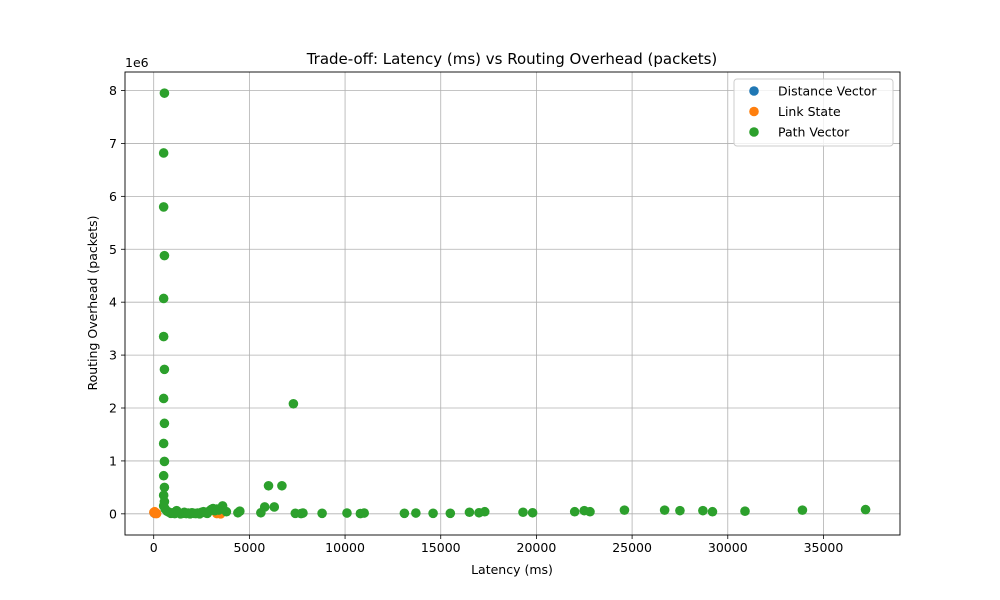 The height and width of the screenshot is (600, 1000). Describe the element at coordinates (809, 111) in the screenshot. I see `legend-label: Link State` at that location.